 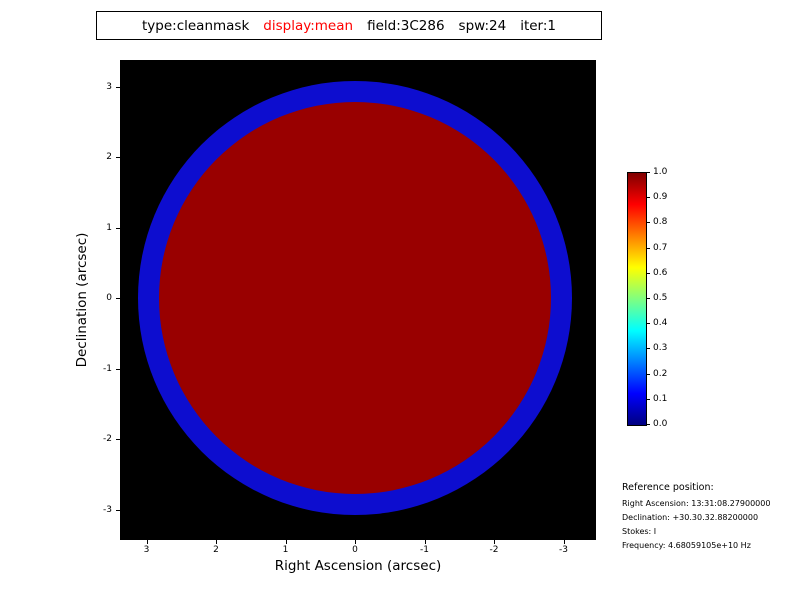 I want to click on title-segment: spw:24, so click(x=482, y=25).